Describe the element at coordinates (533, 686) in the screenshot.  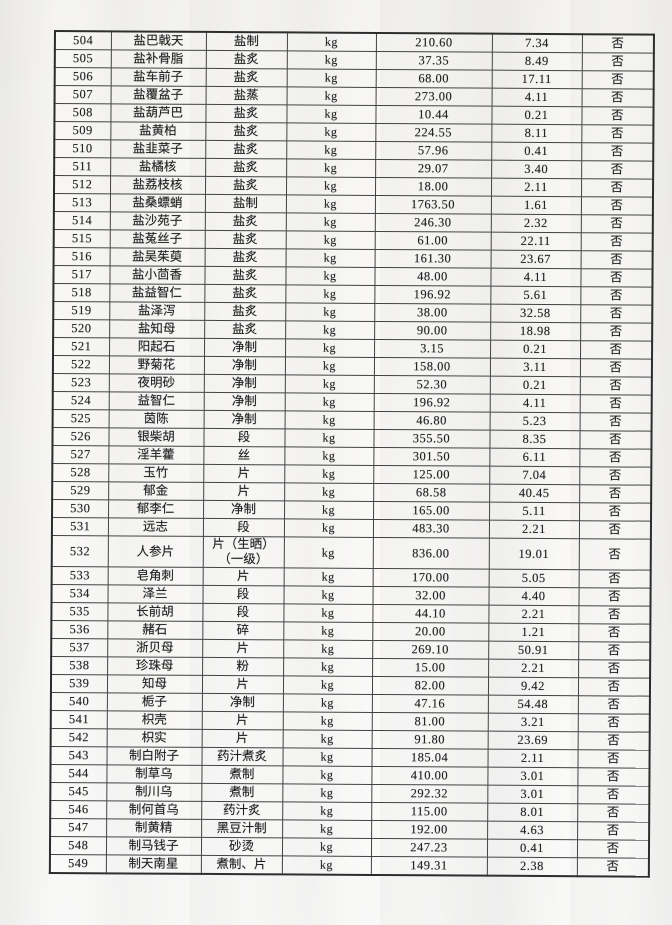
I see `quantity-cell: 9.42` at that location.